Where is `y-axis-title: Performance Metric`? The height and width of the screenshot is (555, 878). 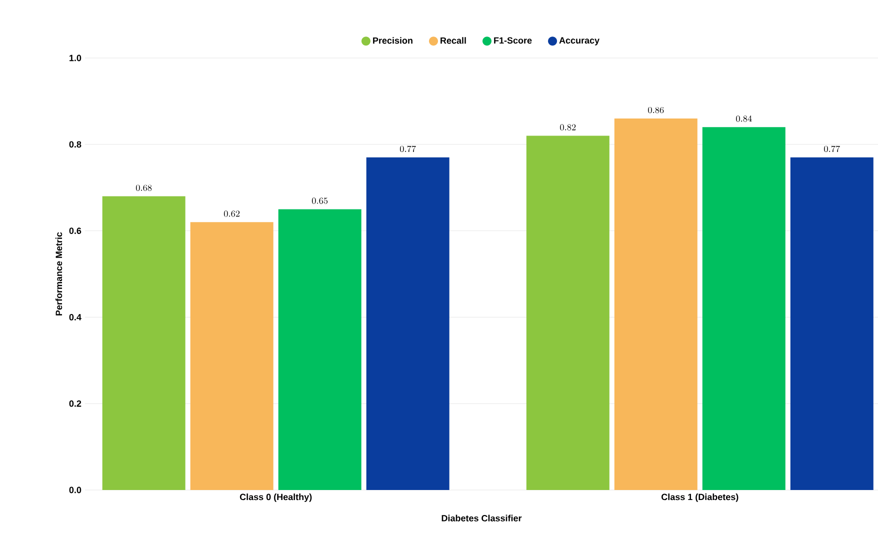 y-axis-title: Performance Metric is located at coordinates (58, 274).